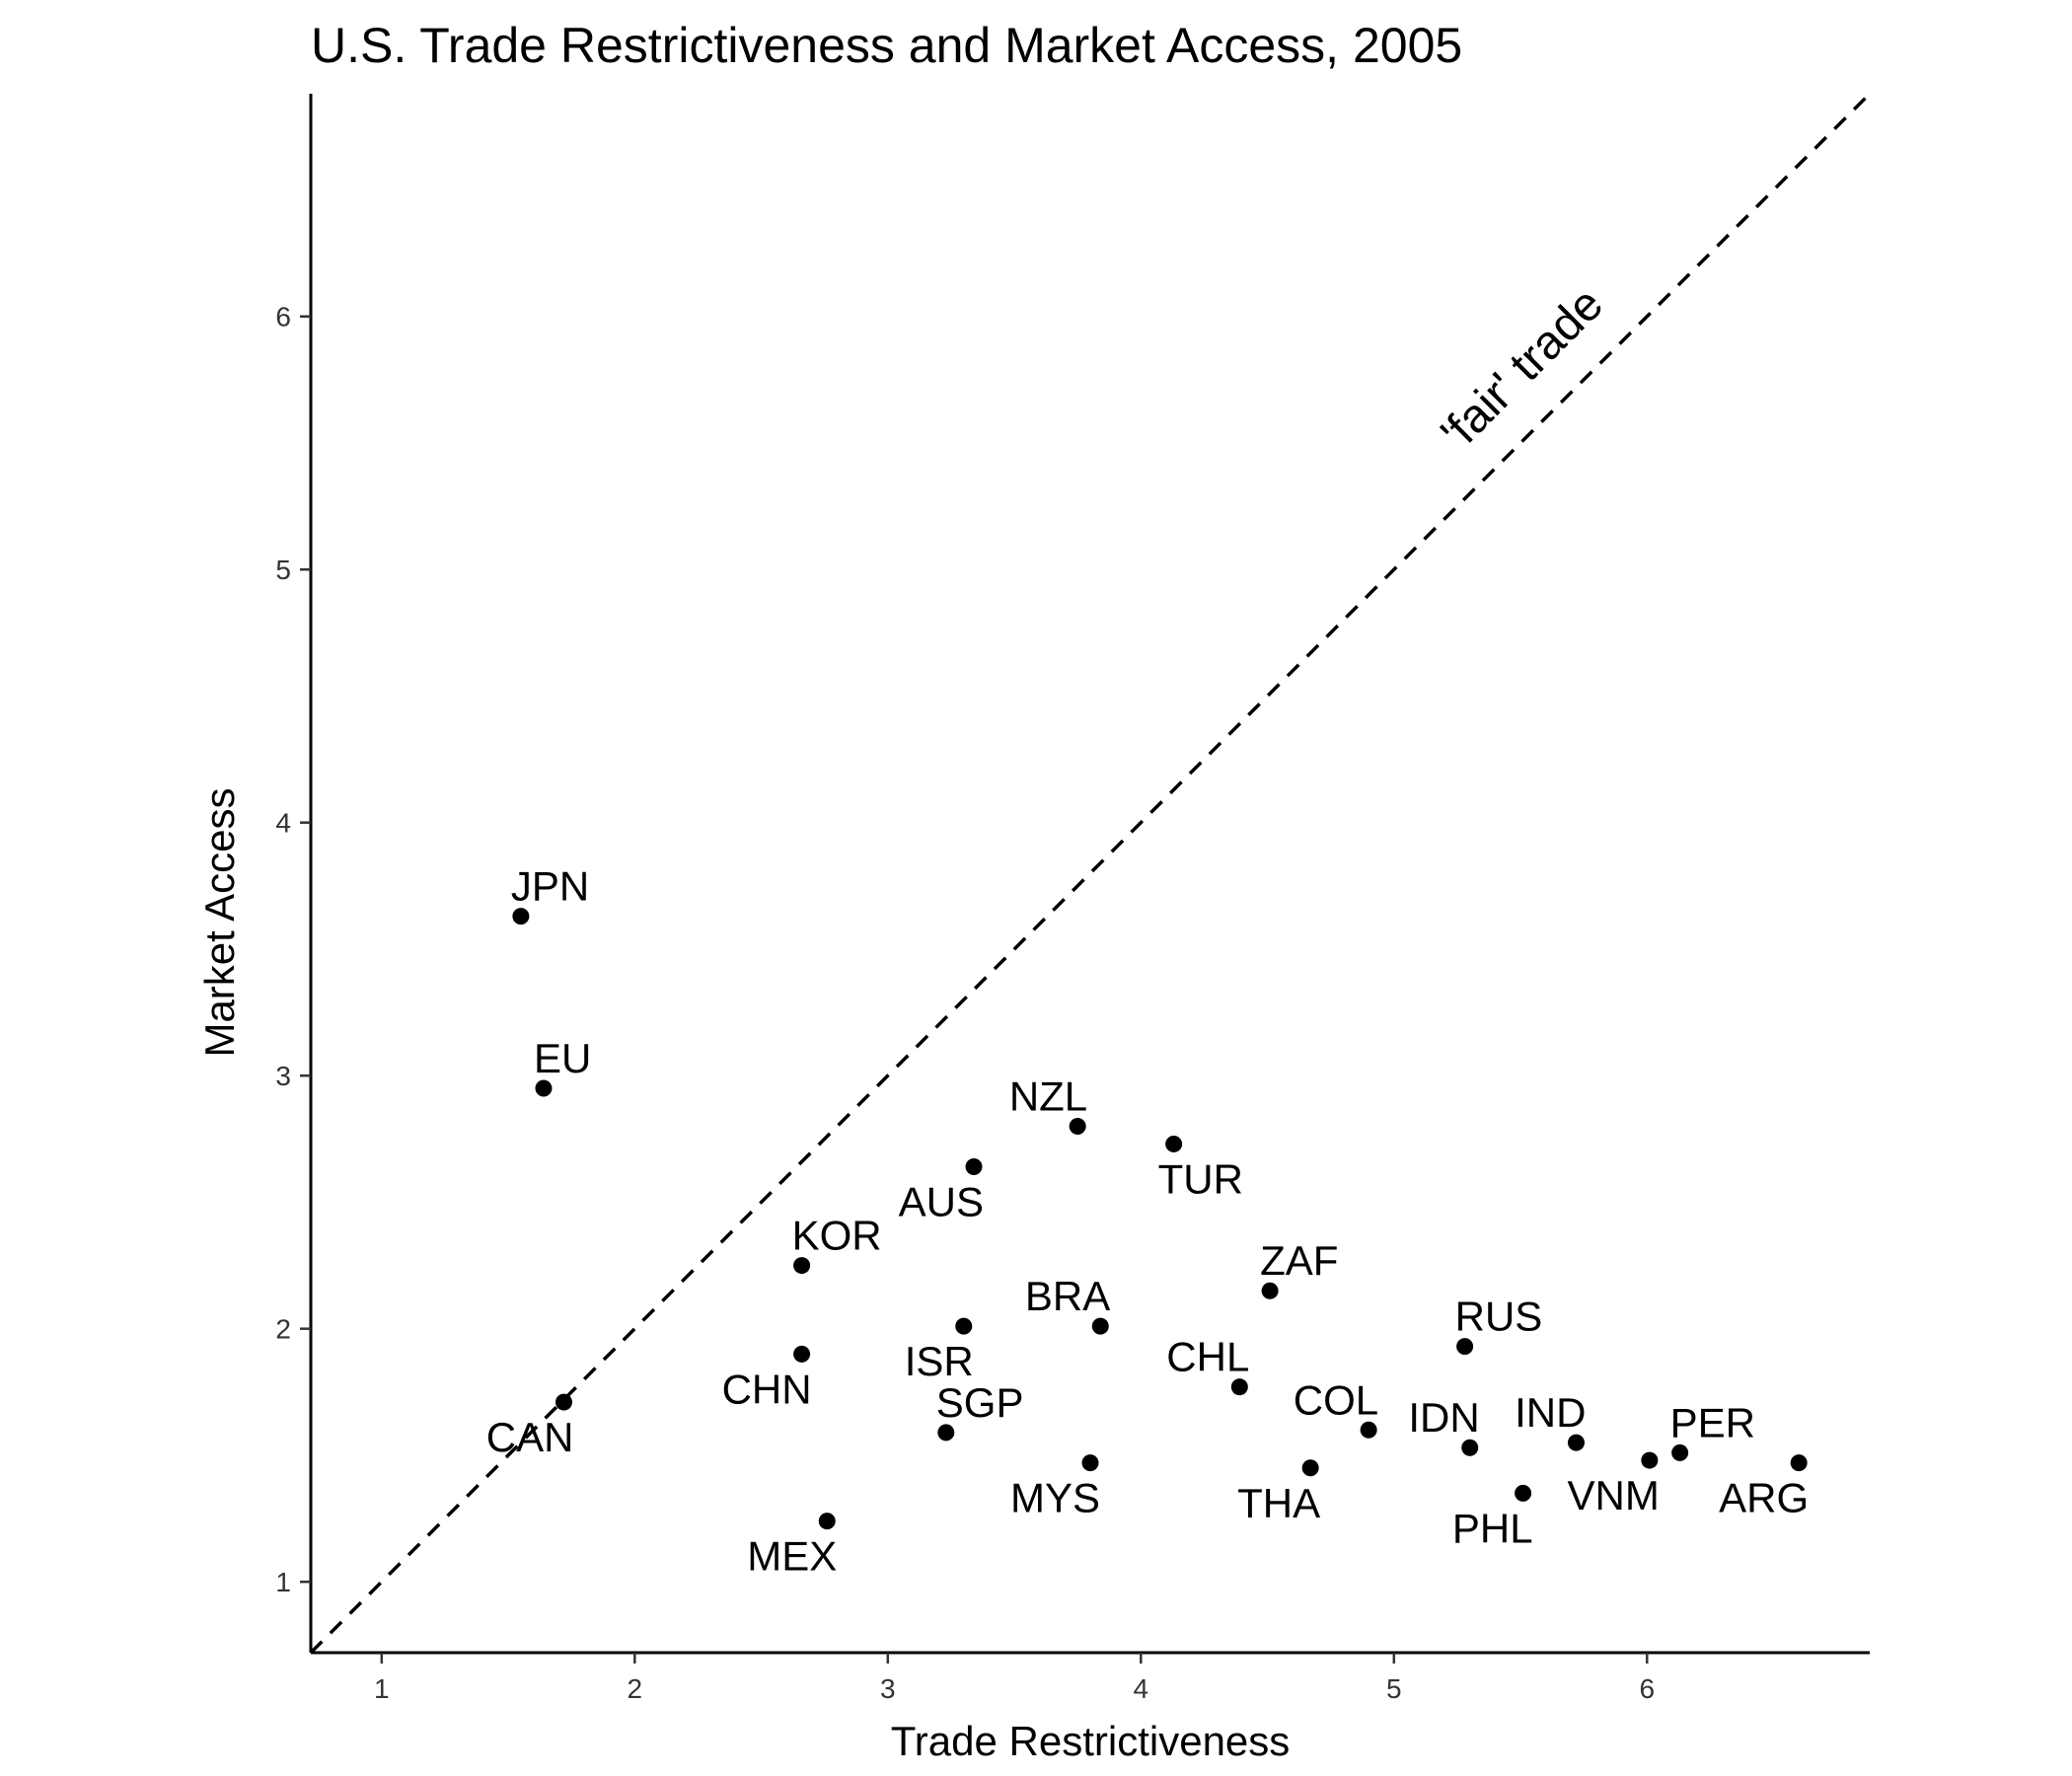 The image size is (2072, 1776). Describe the element at coordinates (1201, 1179) in the screenshot. I see `point-label-tur: TUR` at that location.